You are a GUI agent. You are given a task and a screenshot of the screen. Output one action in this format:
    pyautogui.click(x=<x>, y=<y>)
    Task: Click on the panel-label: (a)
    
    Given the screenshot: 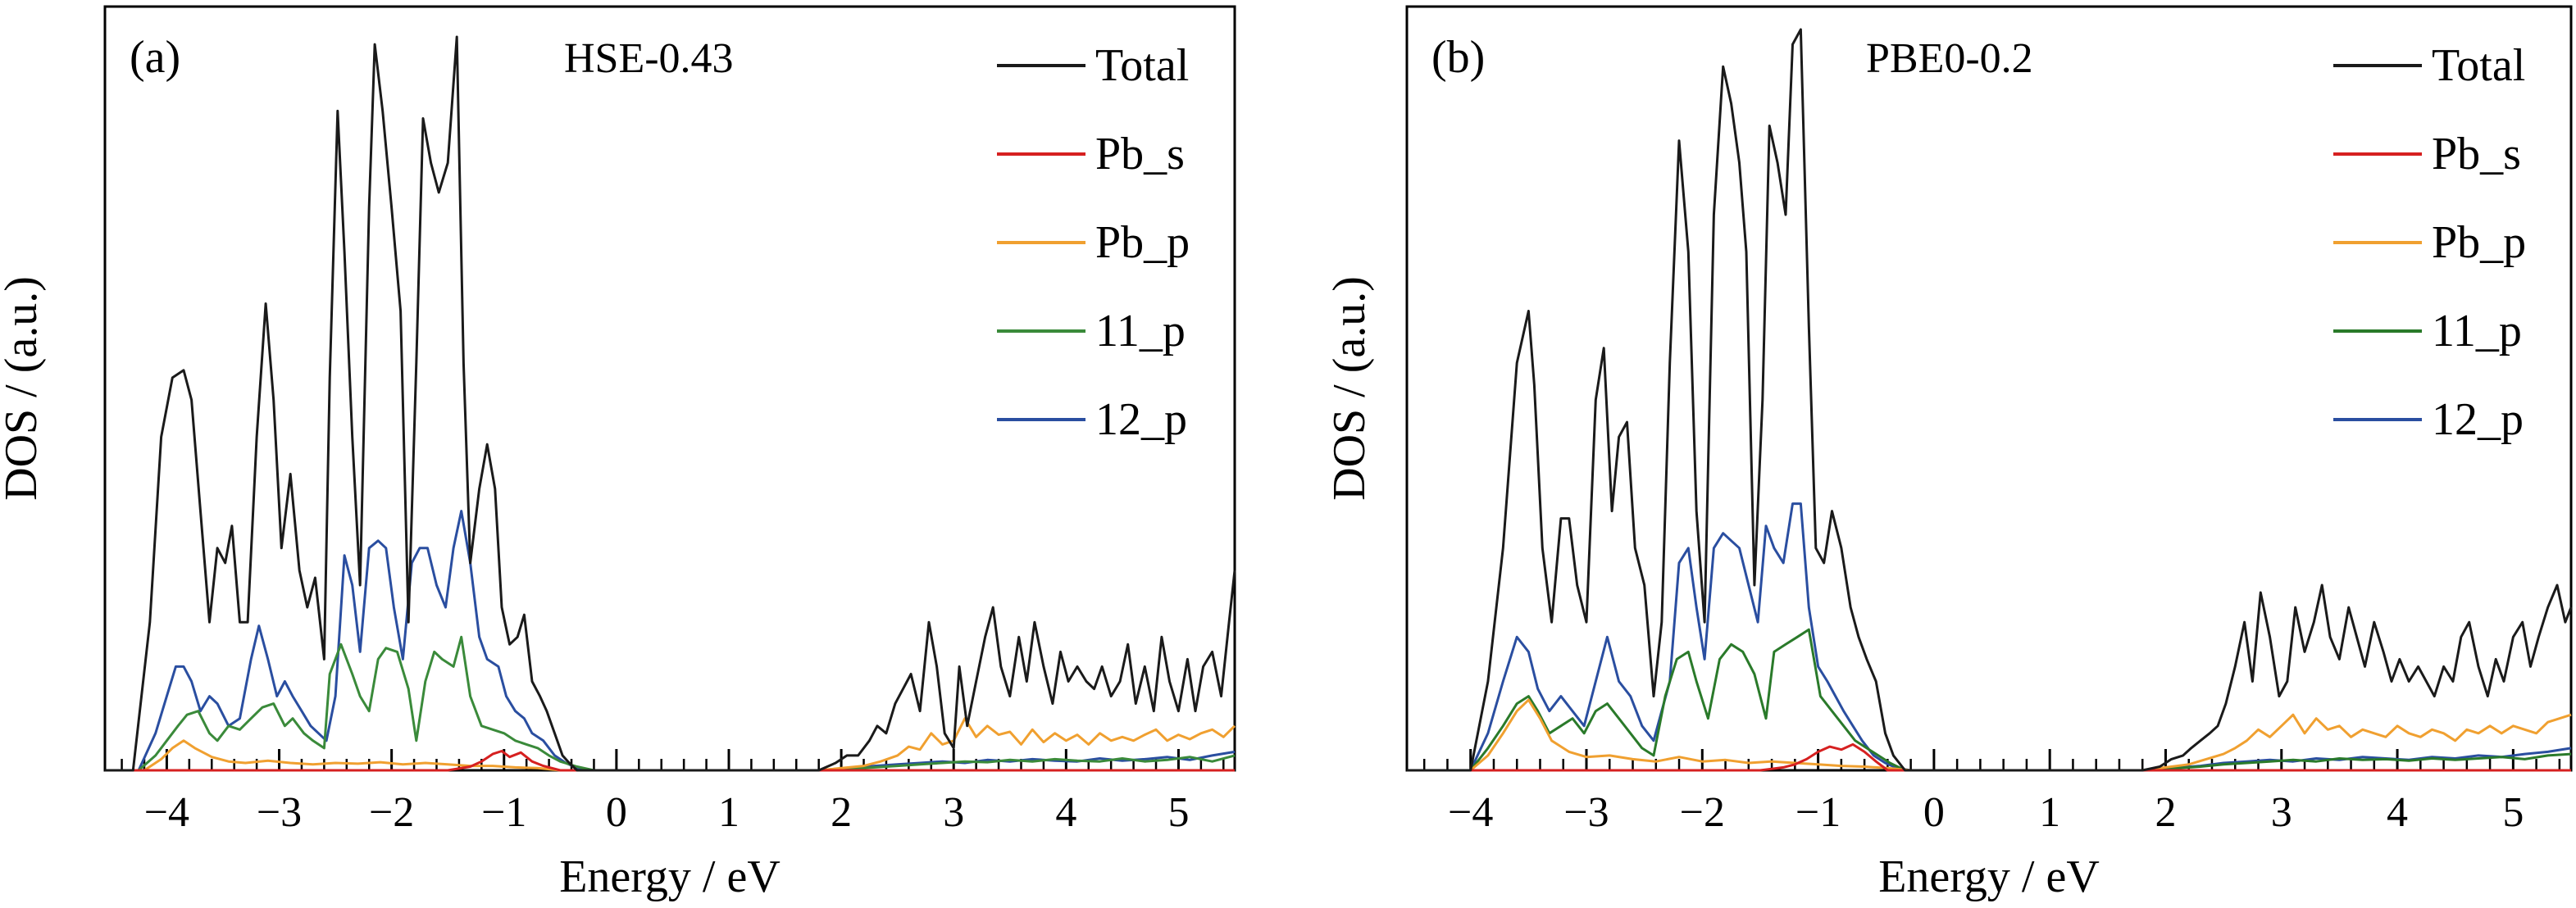 What is the action you would take?
    pyautogui.click(x=155, y=57)
    